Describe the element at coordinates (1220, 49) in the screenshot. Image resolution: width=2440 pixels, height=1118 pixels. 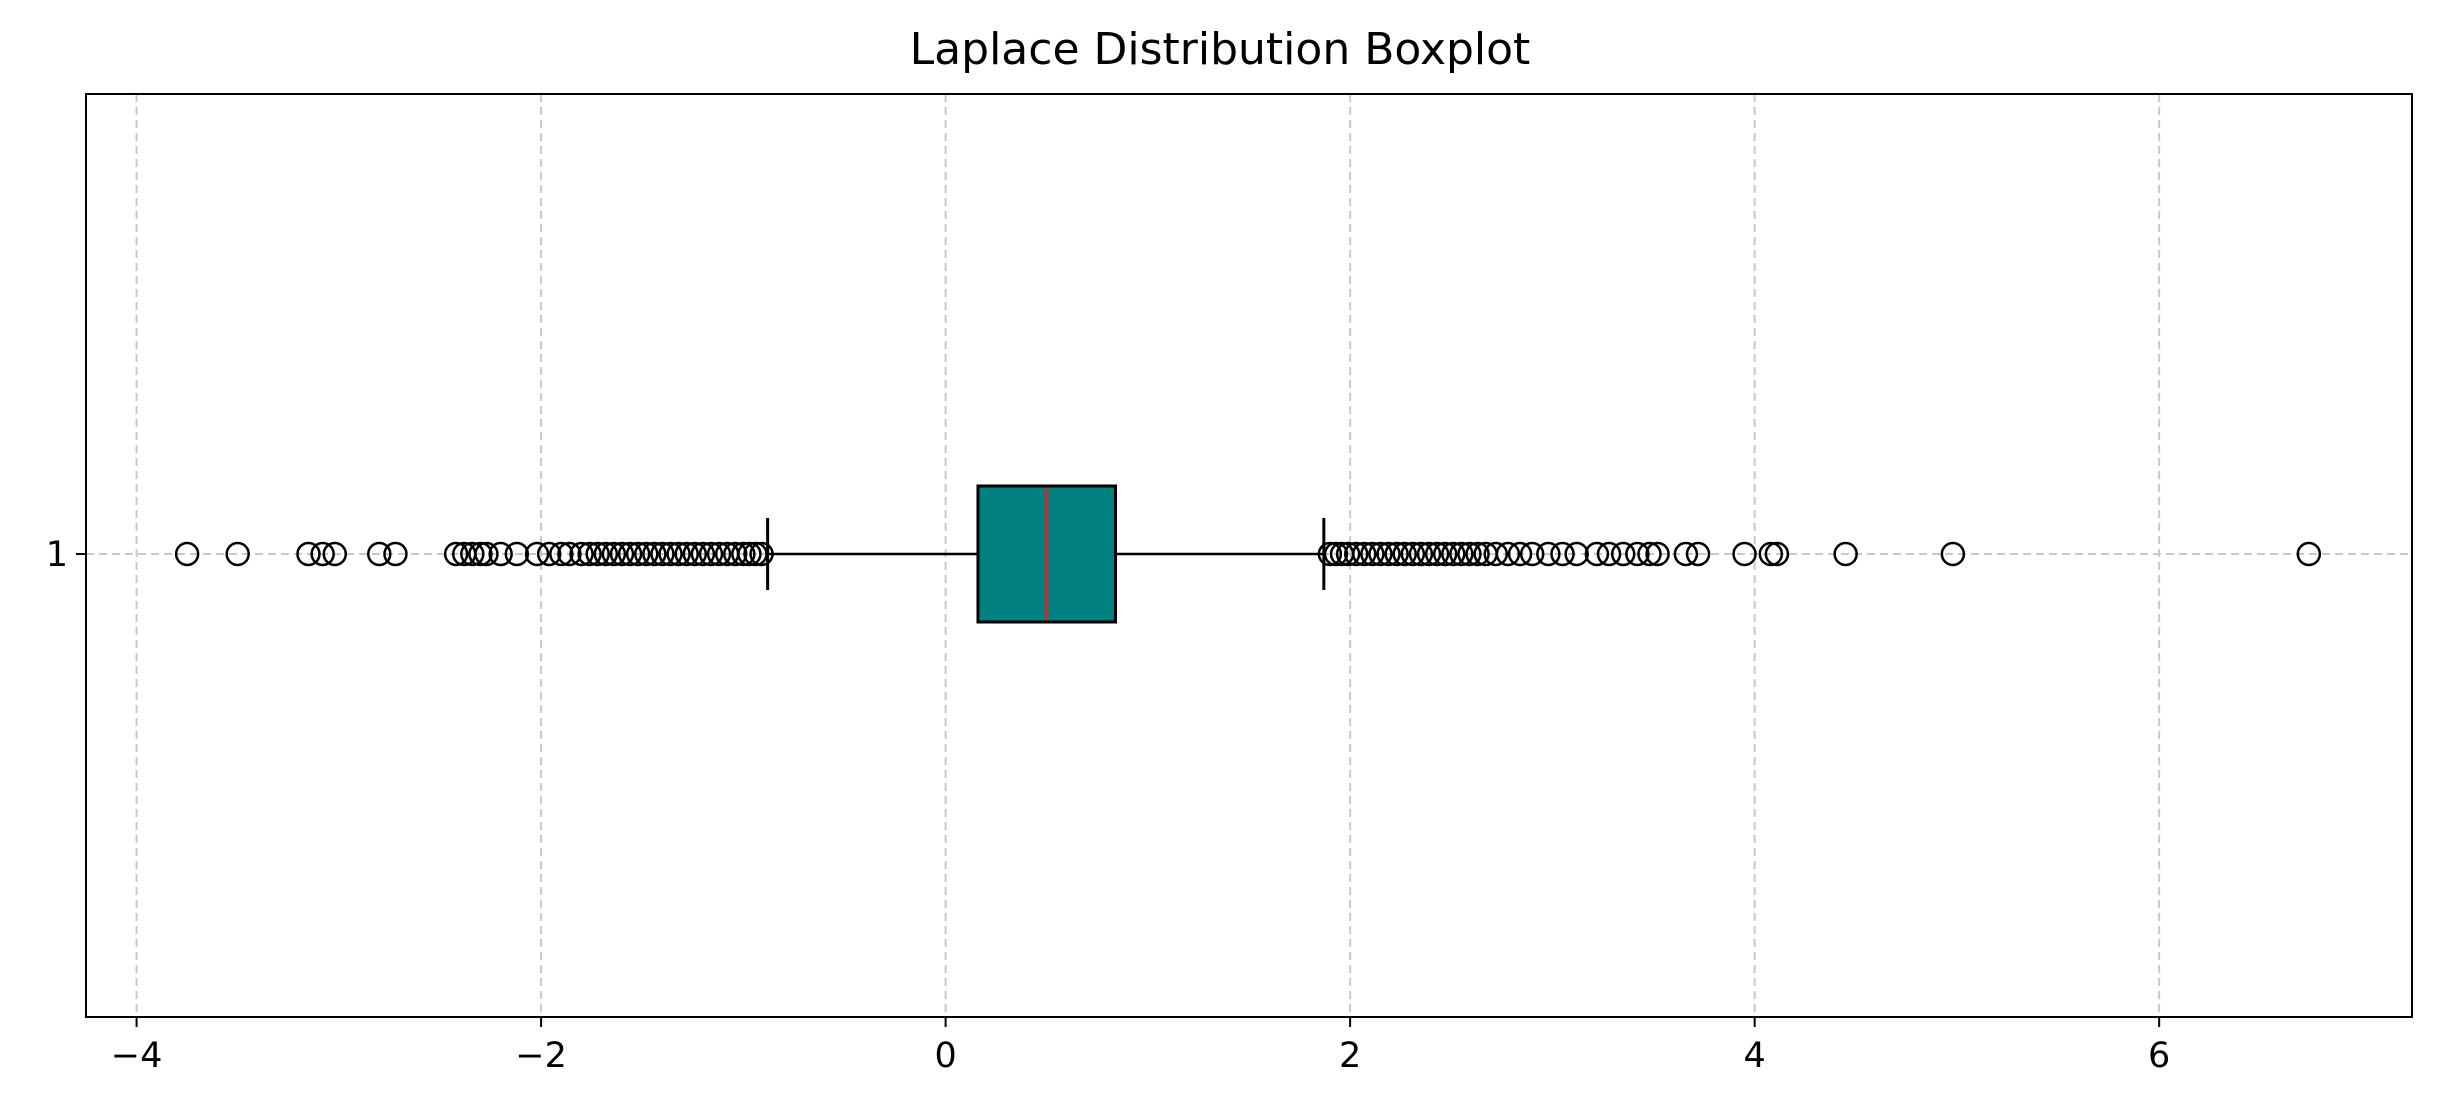
I see `chart-title: Laplace Distribution Boxplot` at that location.